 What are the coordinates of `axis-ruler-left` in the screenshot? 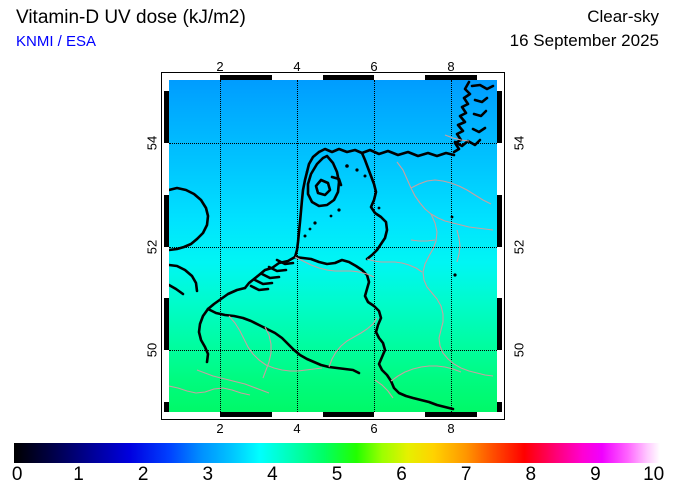 It's located at (166, 246).